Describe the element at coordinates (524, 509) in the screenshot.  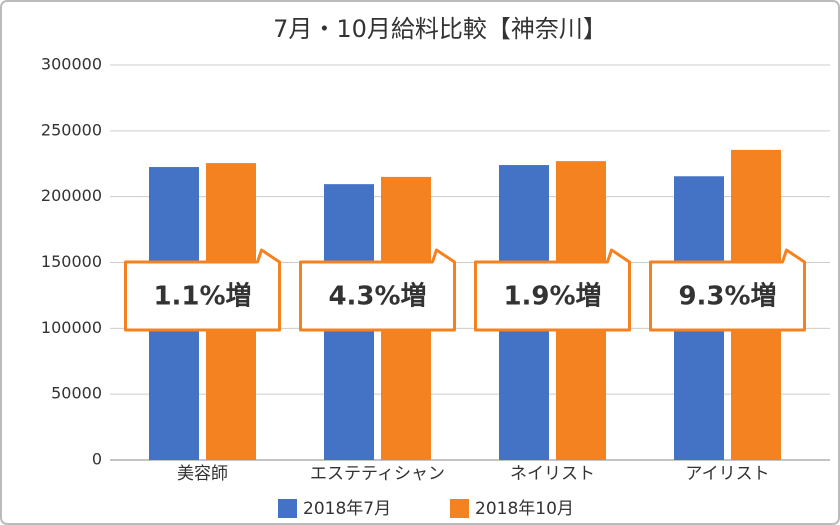
I see `legend-label: 2018年10月` at that location.